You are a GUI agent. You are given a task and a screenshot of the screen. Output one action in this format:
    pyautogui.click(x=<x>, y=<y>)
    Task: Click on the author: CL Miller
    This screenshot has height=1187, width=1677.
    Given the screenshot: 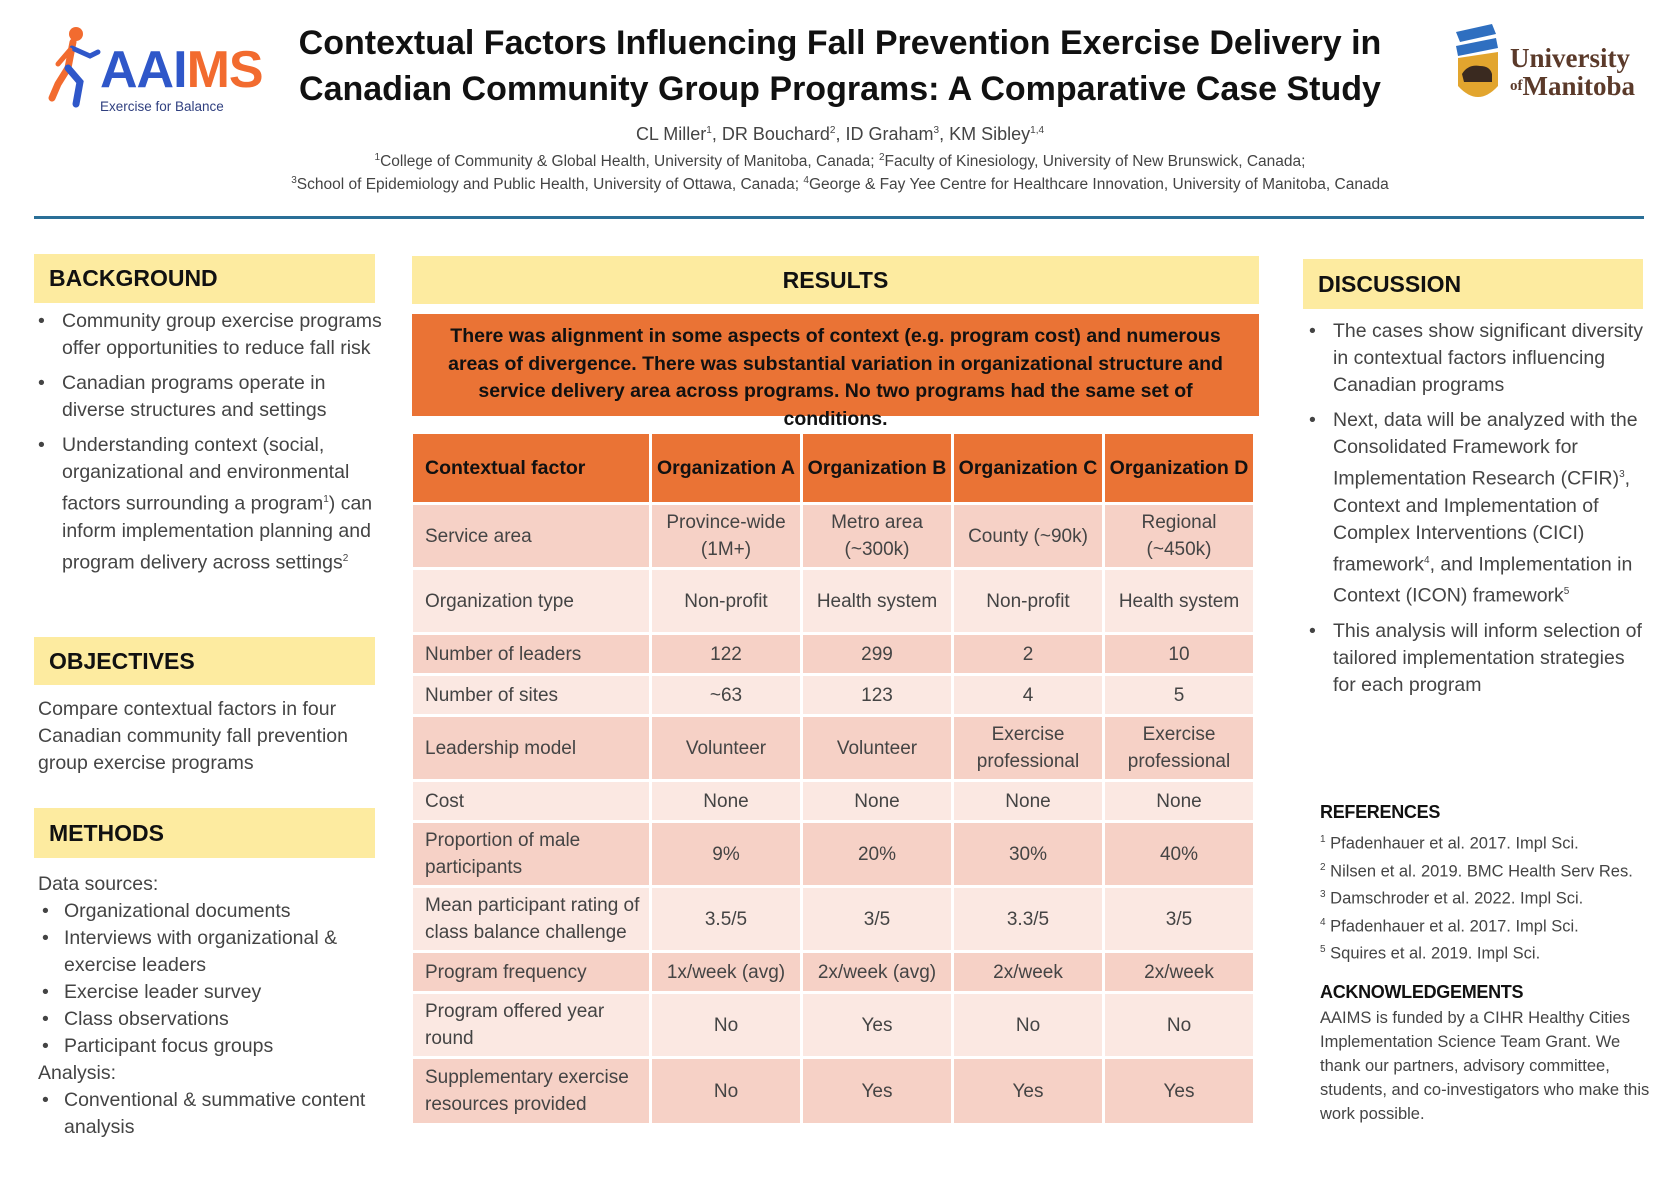 What is the action you would take?
    pyautogui.click(x=671, y=134)
    